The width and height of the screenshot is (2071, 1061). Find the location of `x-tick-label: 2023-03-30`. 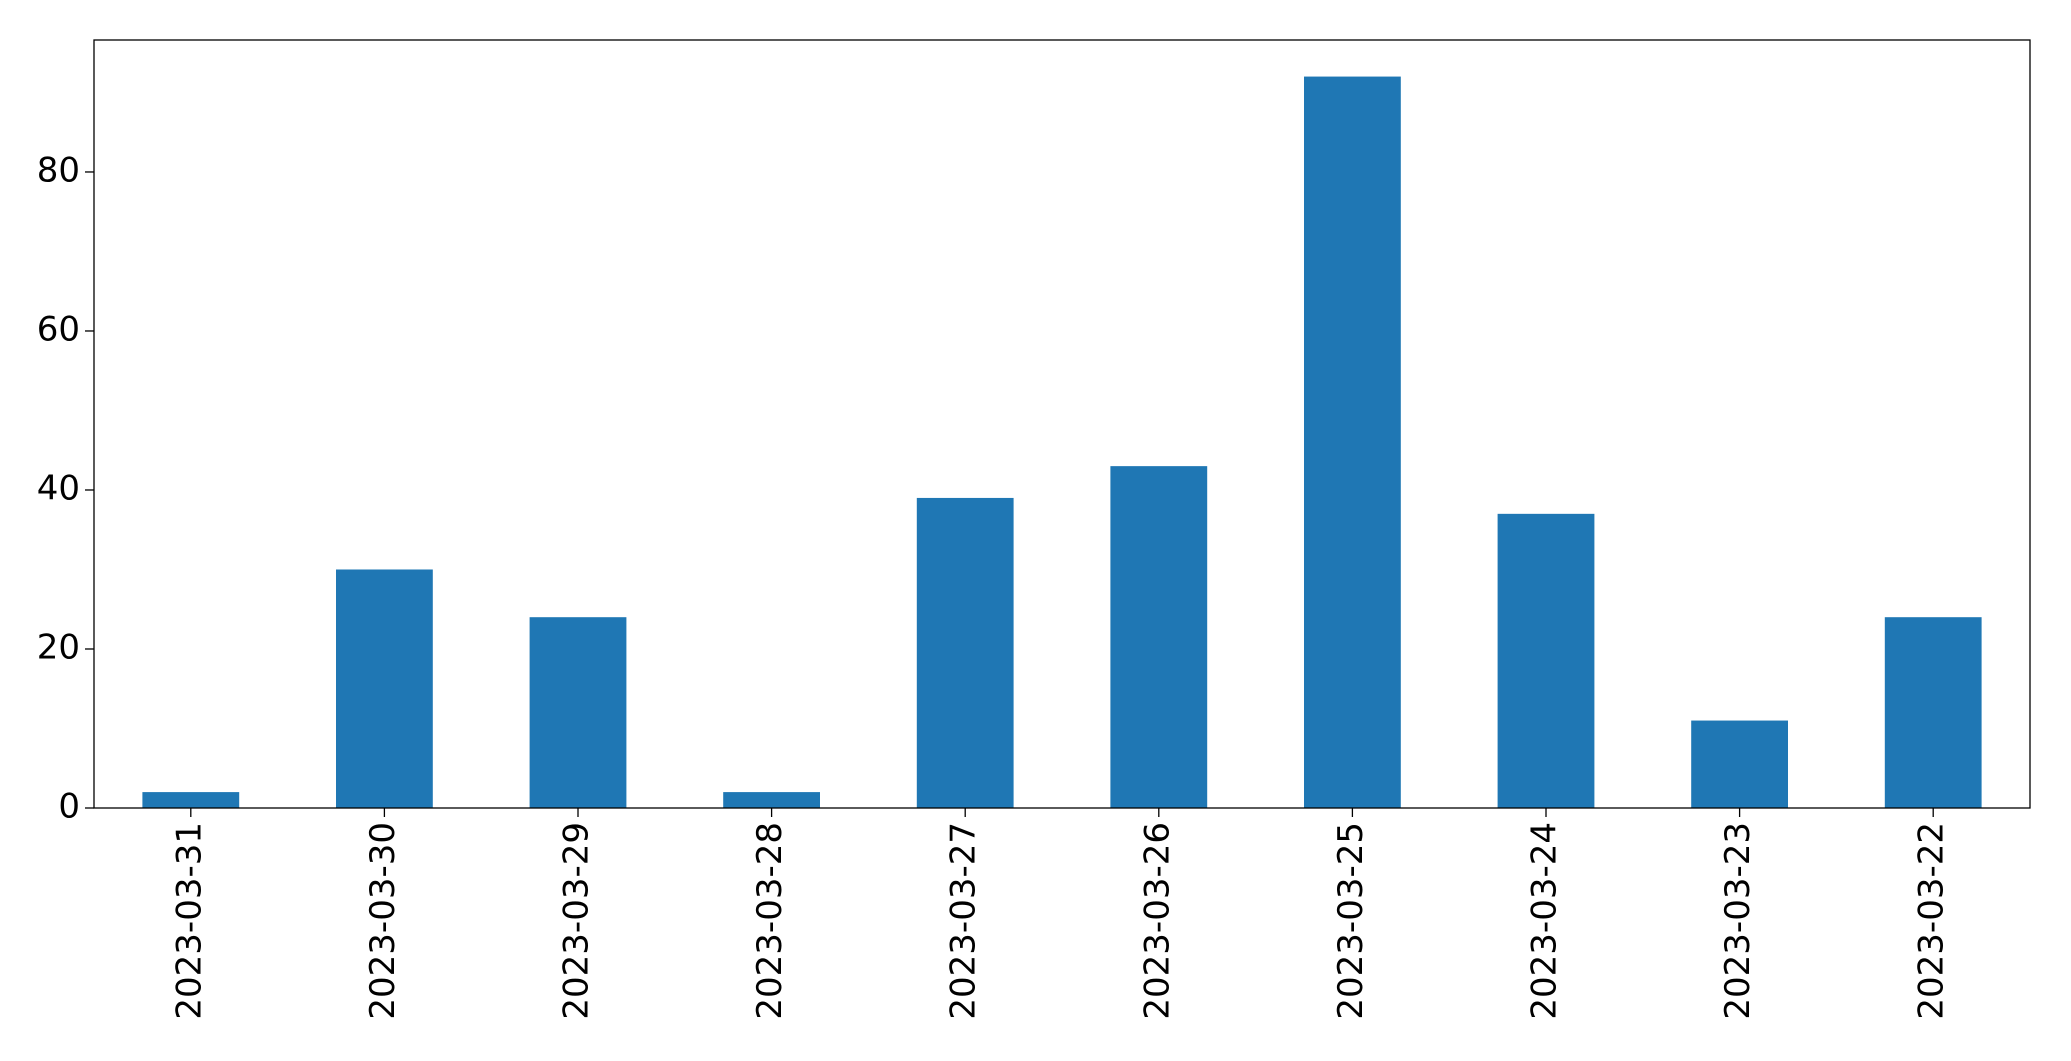

x-tick-label: 2023-03-30 is located at coordinates (383, 921).